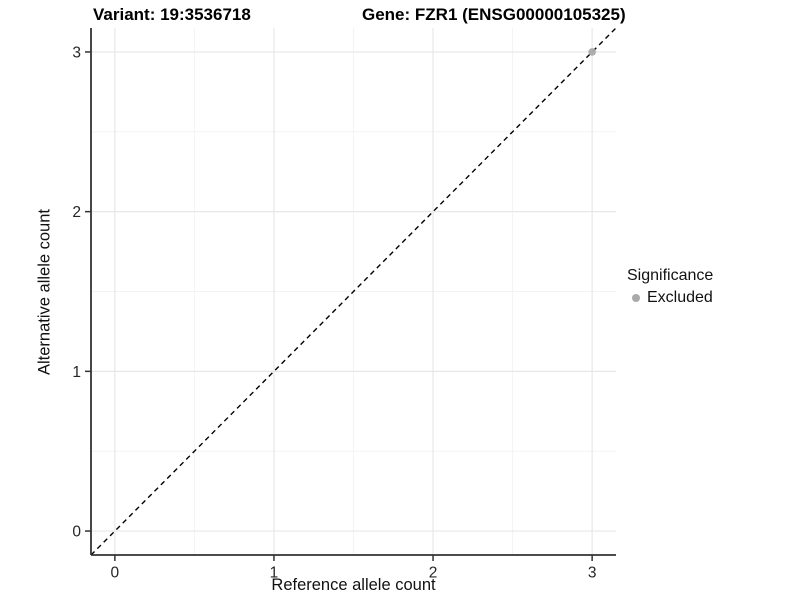  I want to click on y-tick-label-0: 0, so click(76, 531).